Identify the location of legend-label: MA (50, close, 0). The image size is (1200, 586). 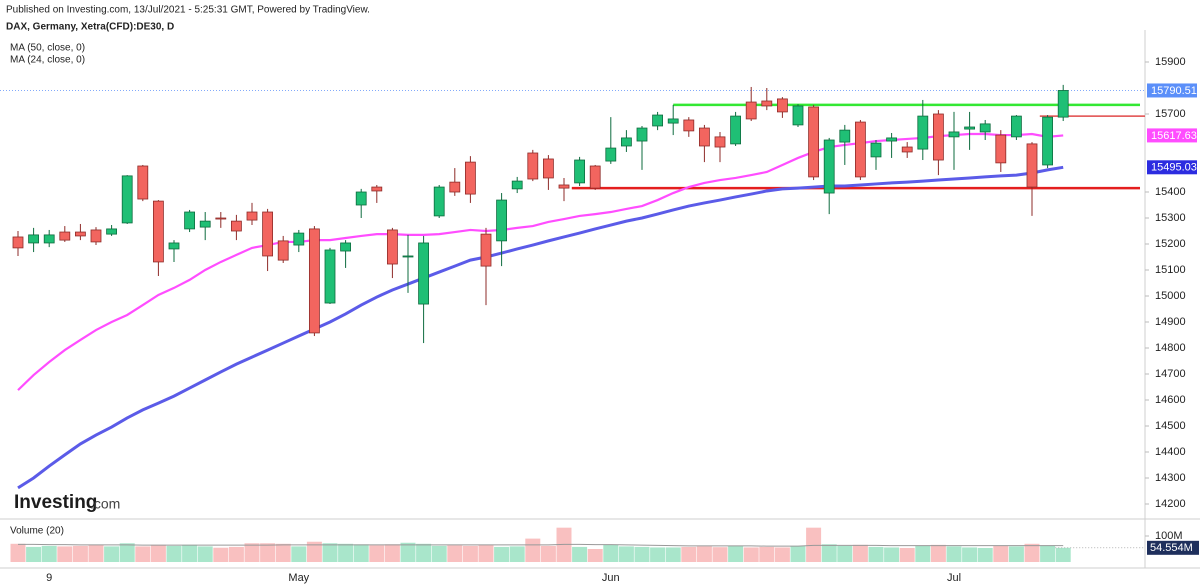
(47, 48).